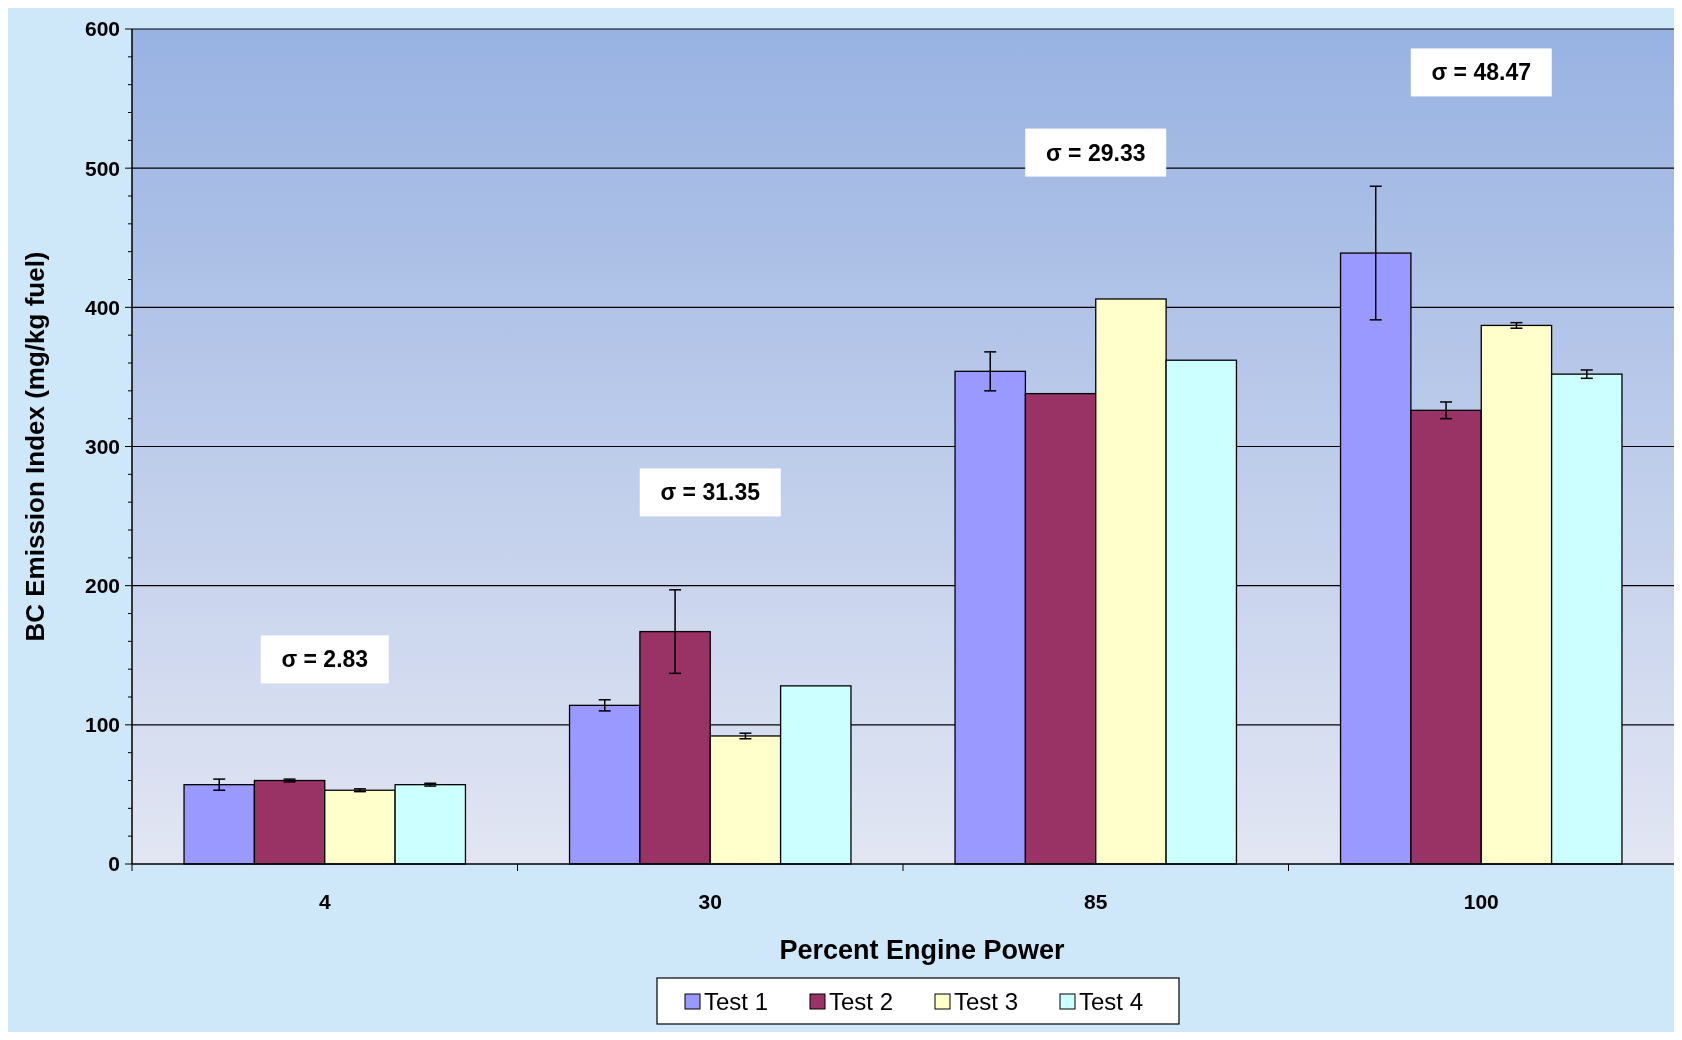 The image size is (1682, 1040). What do you see at coordinates (1111, 1002) in the screenshot?
I see `legend-label: Test 4` at bounding box center [1111, 1002].